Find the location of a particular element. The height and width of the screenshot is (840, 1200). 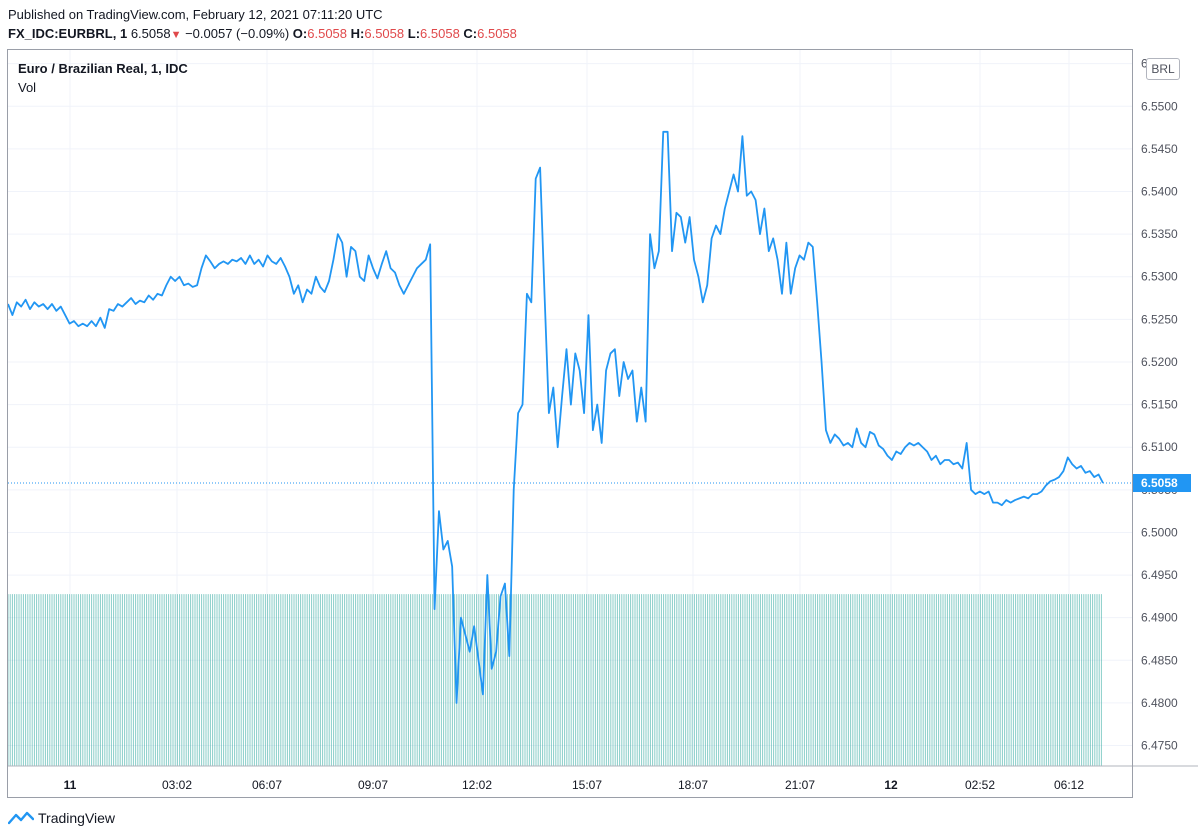

high-value: 6.5058 is located at coordinates (384, 33).